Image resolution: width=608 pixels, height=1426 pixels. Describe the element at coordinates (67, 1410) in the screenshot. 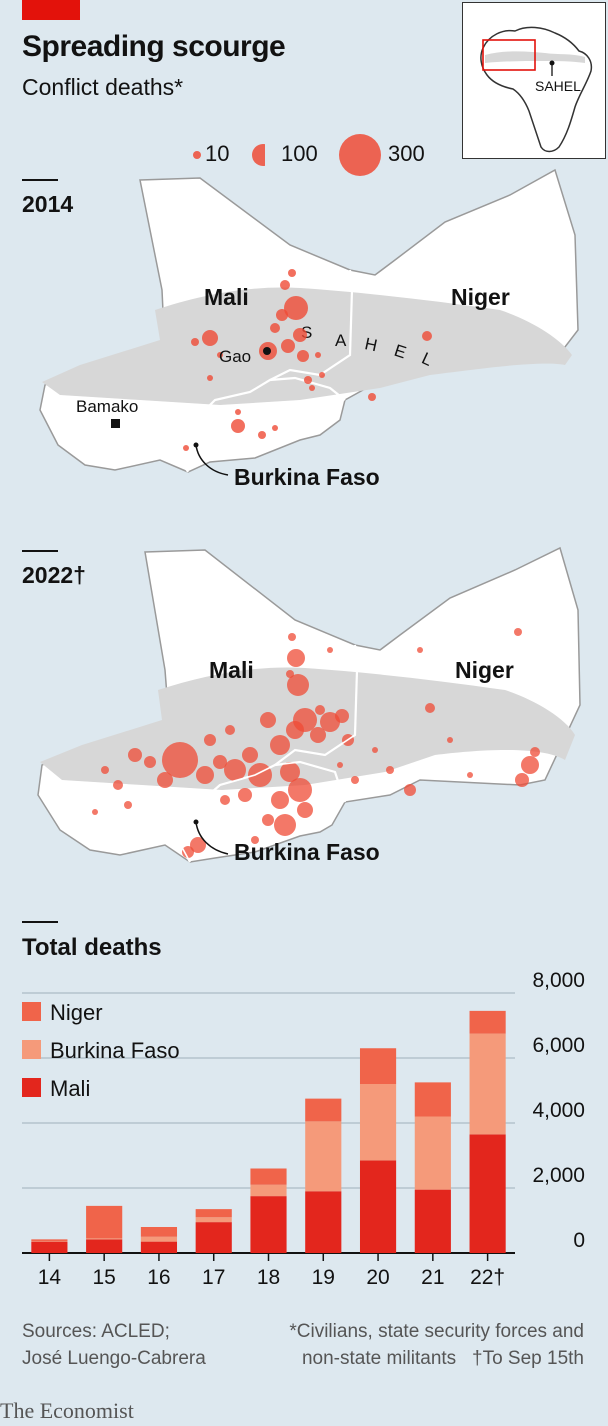

I see `brand-wordmark: The Economist` at that location.